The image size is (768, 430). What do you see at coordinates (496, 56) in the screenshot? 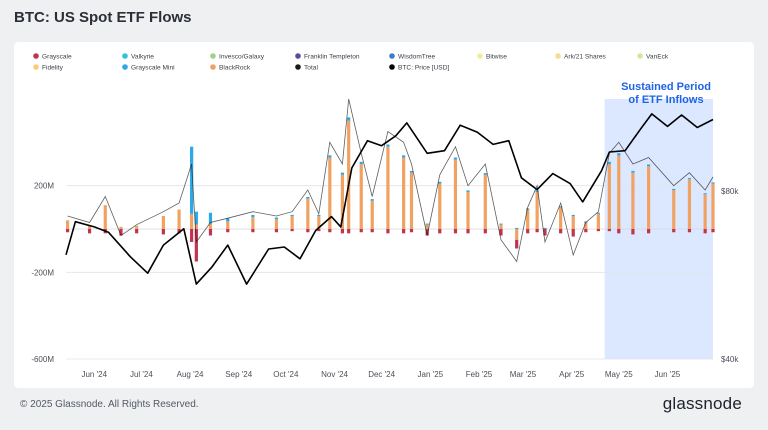
I see `legend-label: Bitwise` at bounding box center [496, 56].